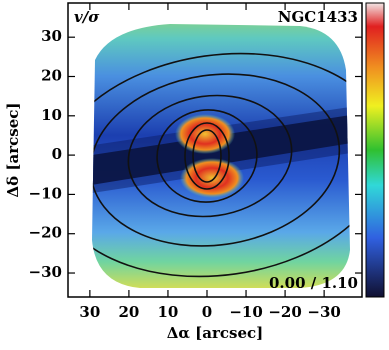  What do you see at coordinates (318, 17) in the screenshot?
I see `object-name: NGC1433` at bounding box center [318, 17].